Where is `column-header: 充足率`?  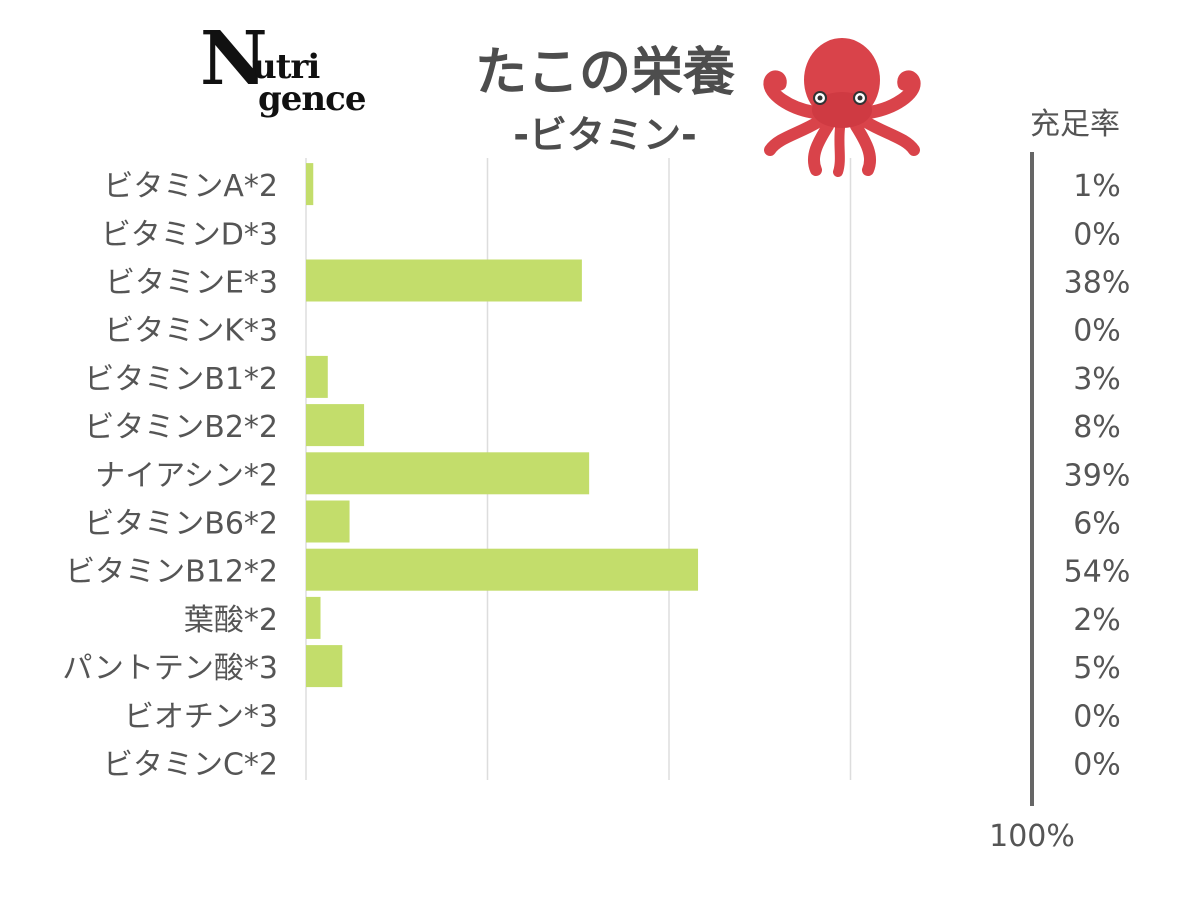
column-header: 充足率 is located at coordinates (1075, 124).